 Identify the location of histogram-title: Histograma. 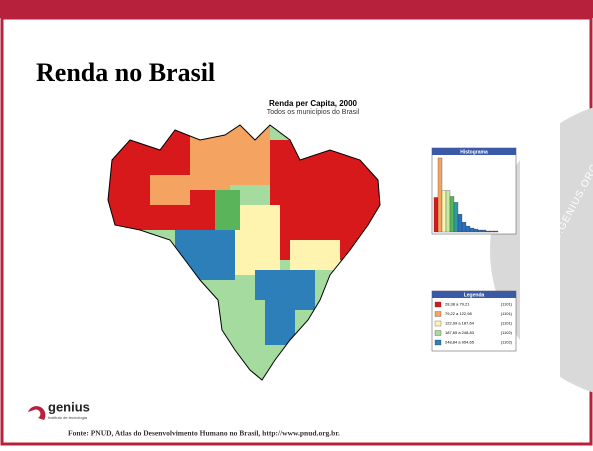
(474, 152).